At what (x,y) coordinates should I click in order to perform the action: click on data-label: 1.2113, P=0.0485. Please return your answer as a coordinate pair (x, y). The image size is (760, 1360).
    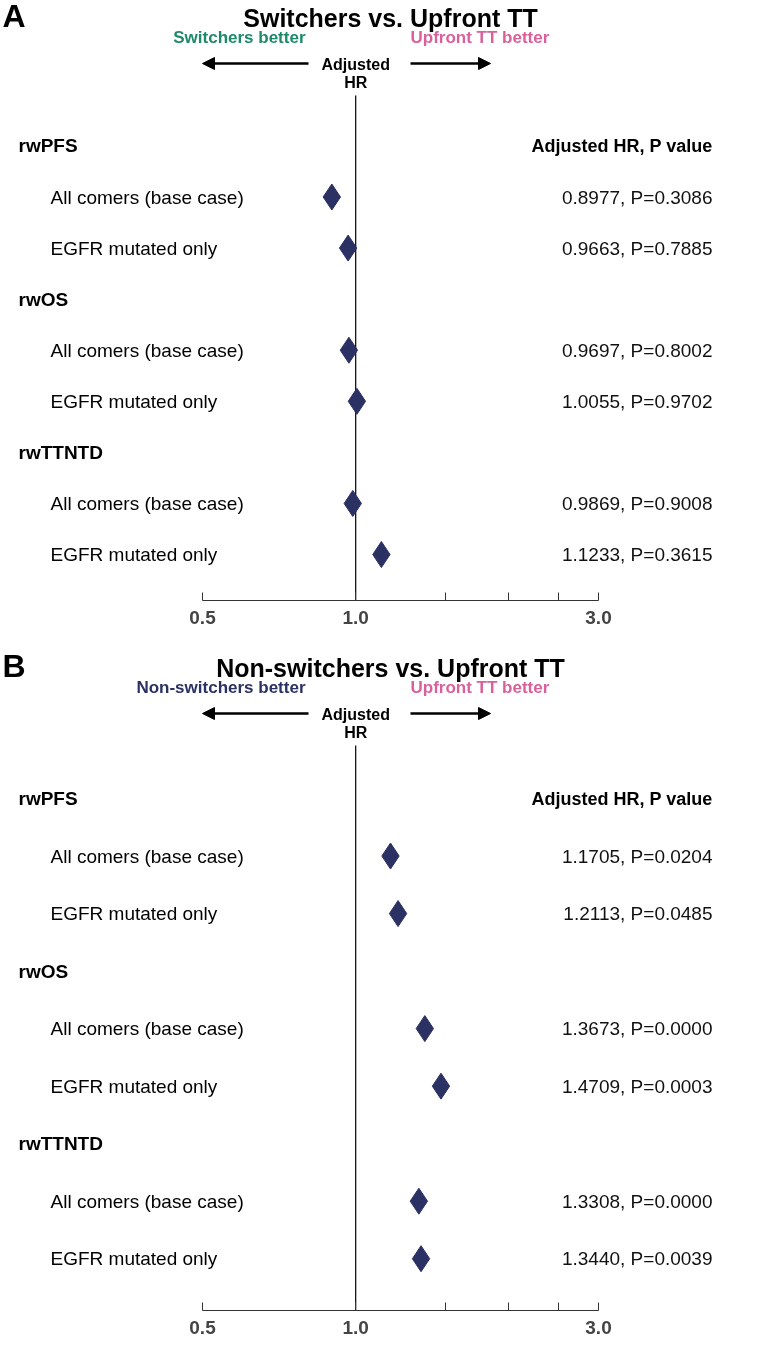
    Looking at the image, I should click on (638, 914).